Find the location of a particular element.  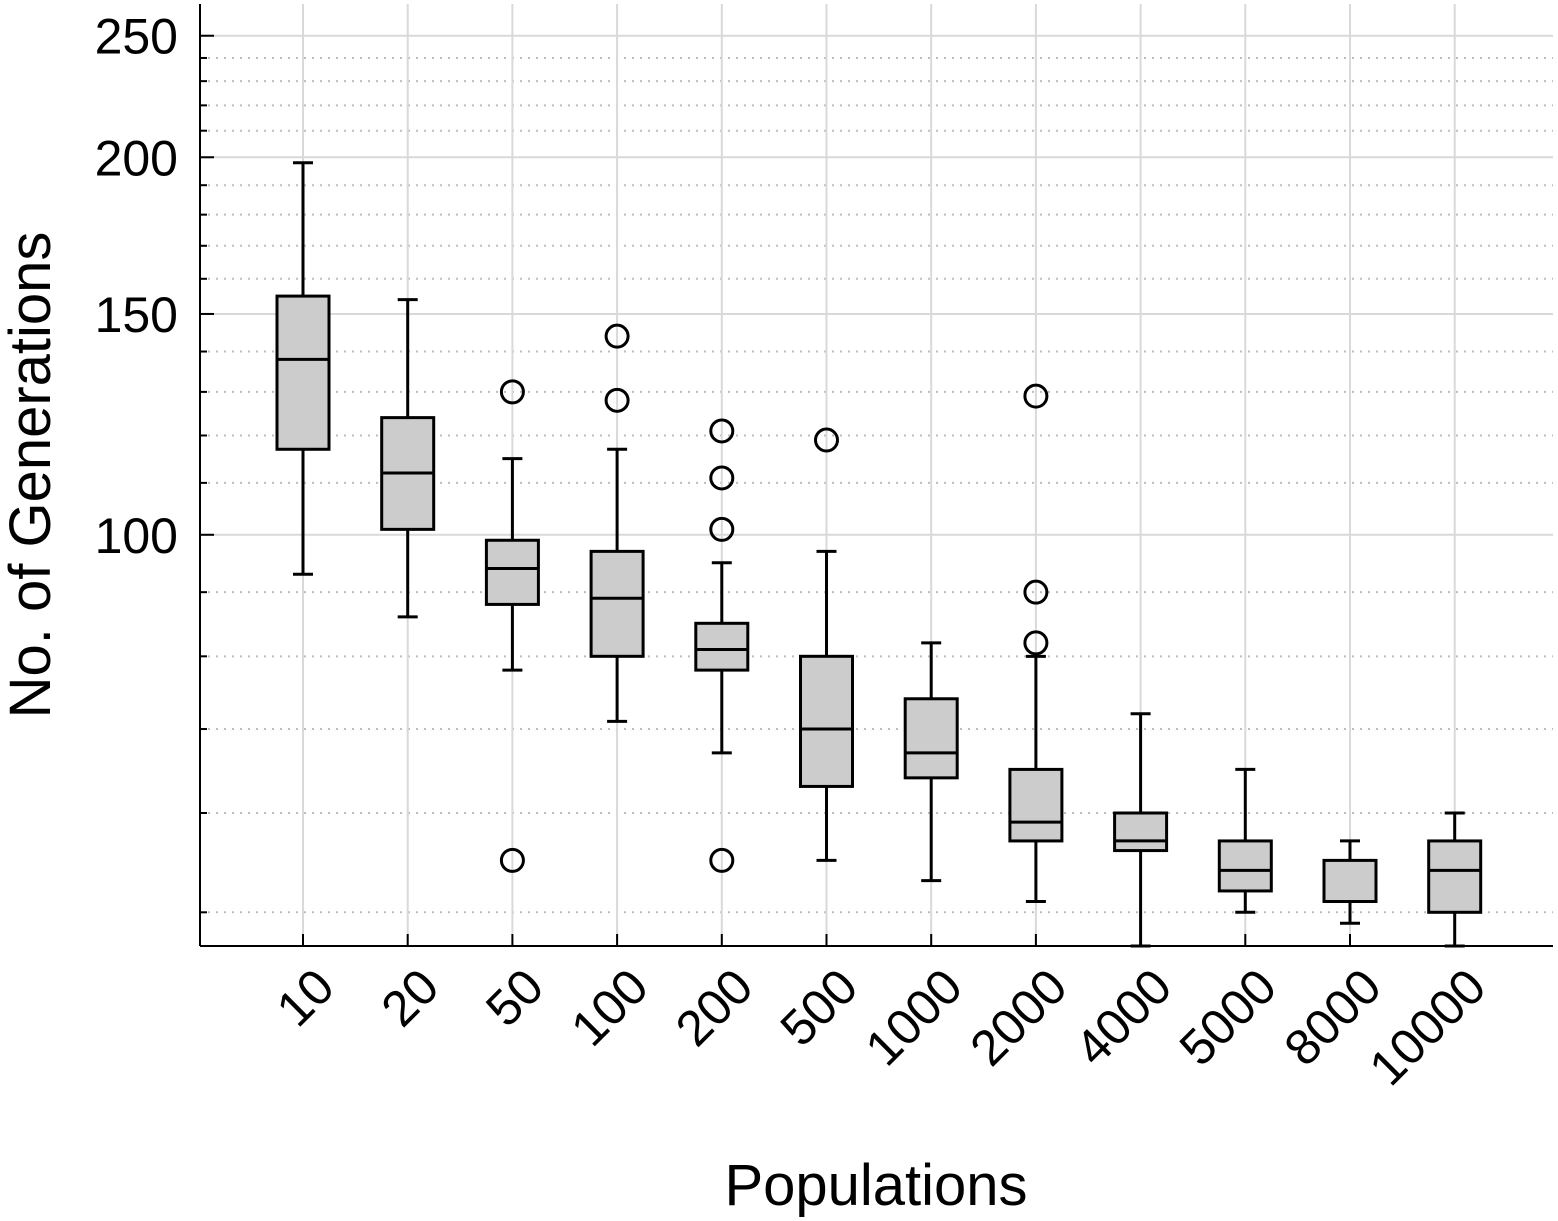

x-tick-label: 200 is located at coordinates (714, 1007).